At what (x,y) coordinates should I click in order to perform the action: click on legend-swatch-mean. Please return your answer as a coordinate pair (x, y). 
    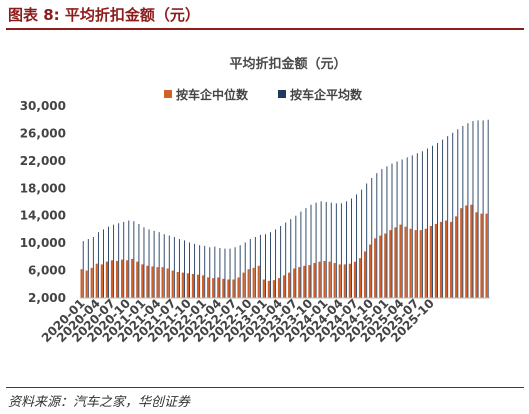
    Looking at the image, I should click on (282, 94).